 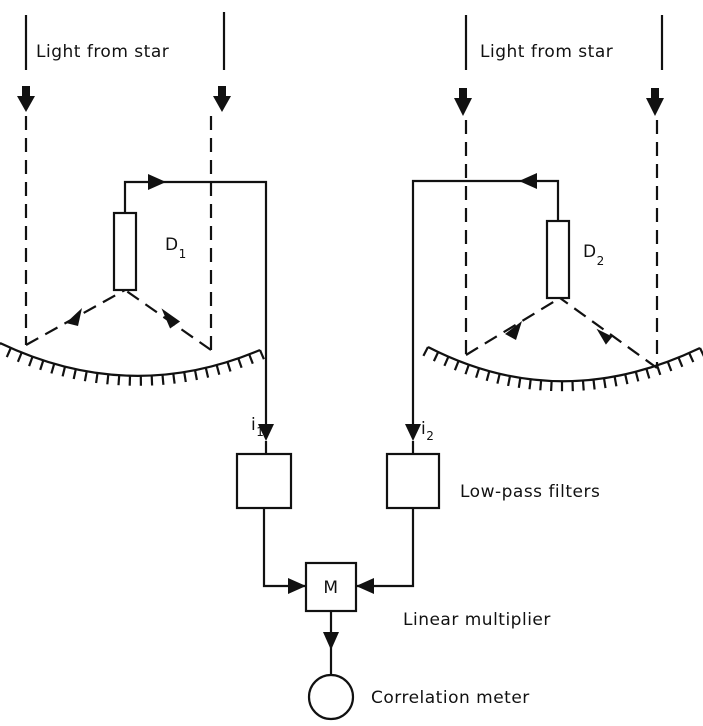 What do you see at coordinates (546, 52) in the screenshot?
I see `light-label-right: Light from star` at bounding box center [546, 52].